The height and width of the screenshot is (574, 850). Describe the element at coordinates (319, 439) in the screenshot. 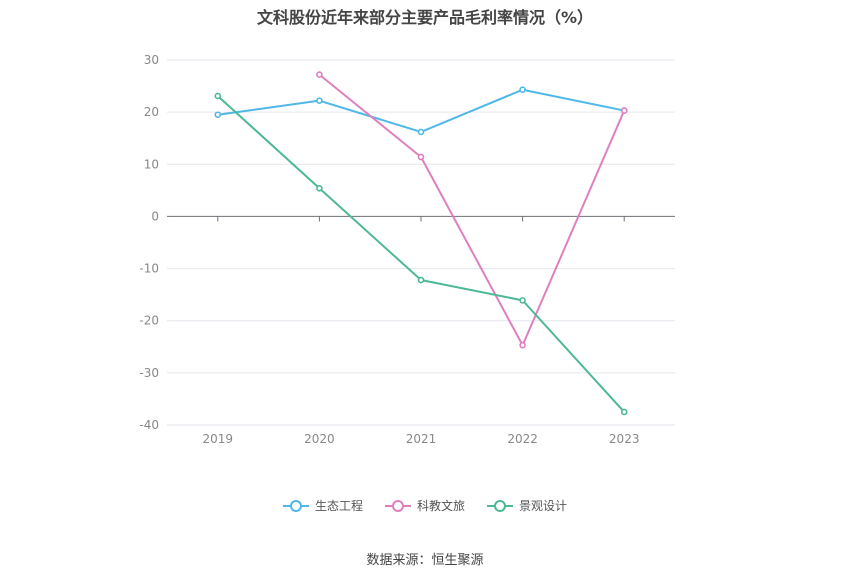

I see `x-tick-label: 2020` at that location.